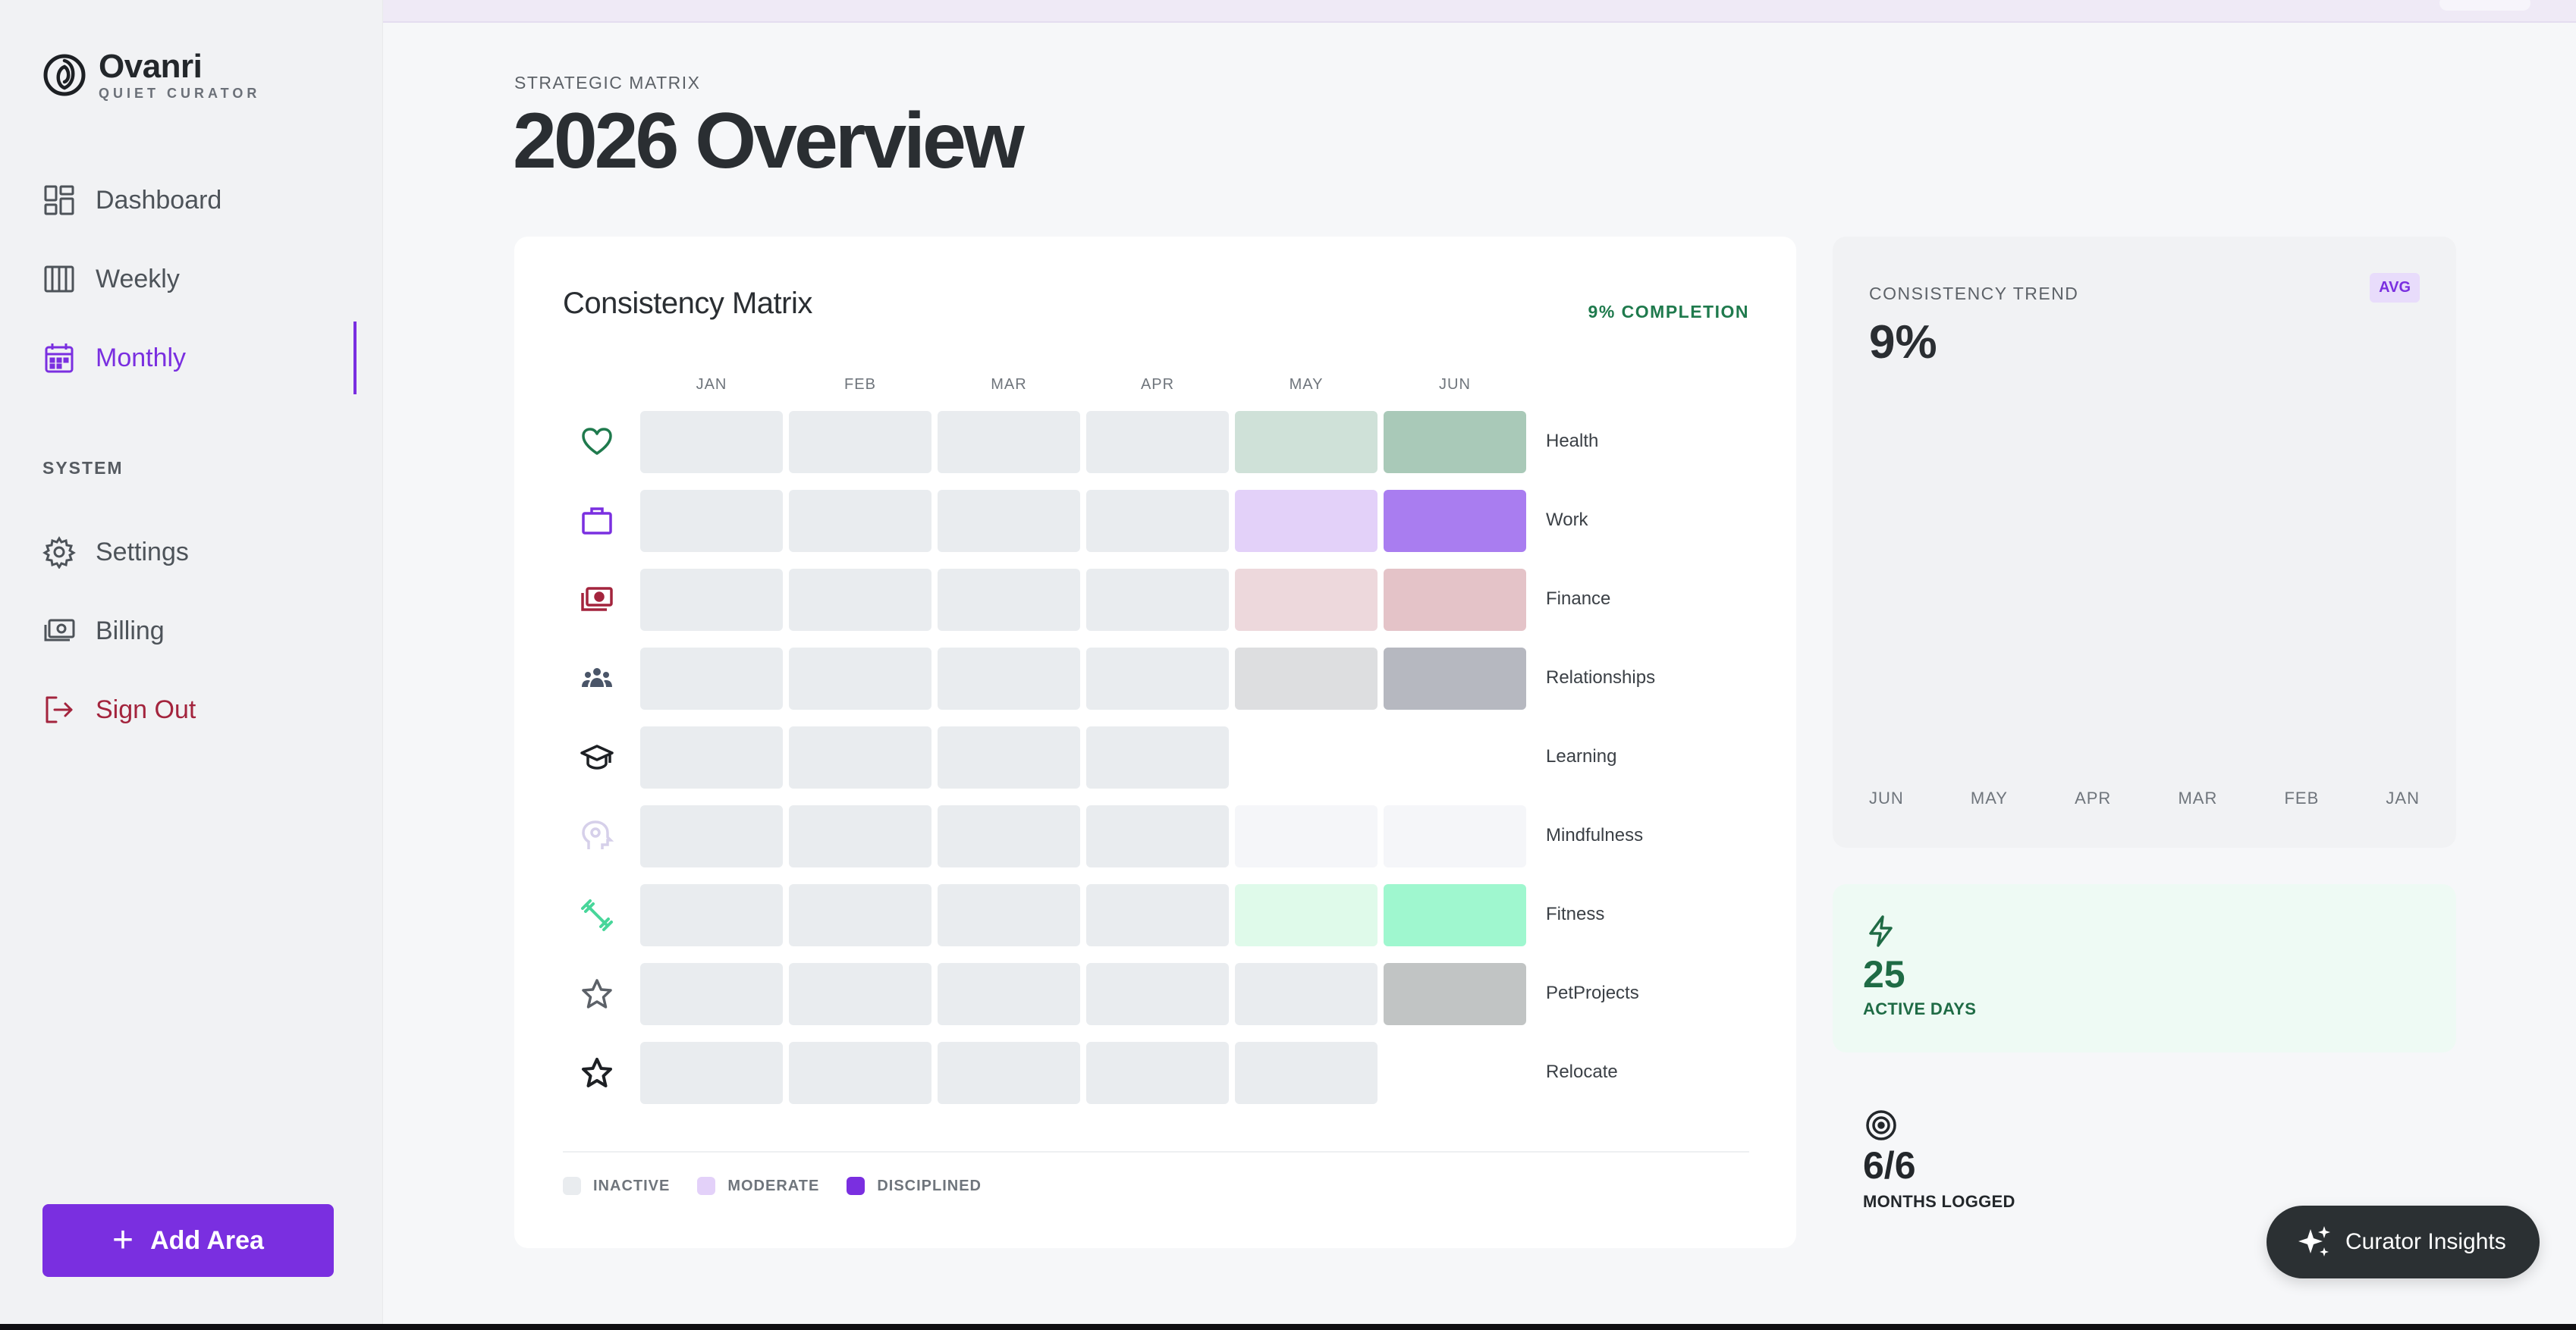 The height and width of the screenshot is (1330, 2576). I want to click on matrix-row-petprojects: PetProjects, so click(1155, 994).